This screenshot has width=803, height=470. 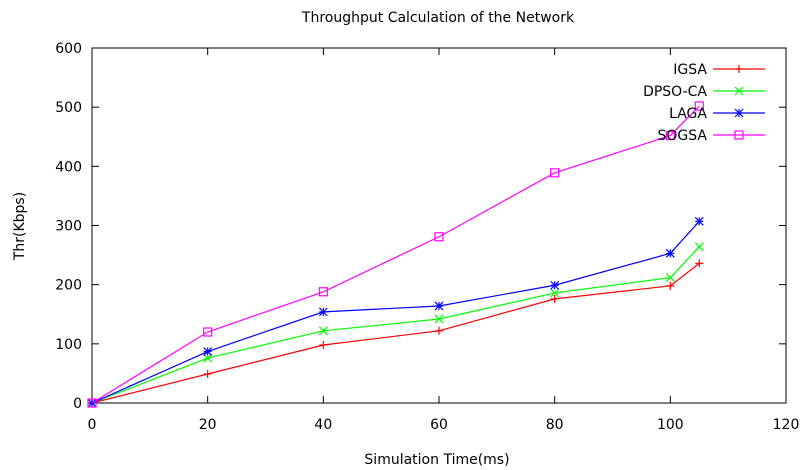 What do you see at coordinates (20, 226) in the screenshot?
I see `y-axis-title: Thr(Kbps)` at bounding box center [20, 226].